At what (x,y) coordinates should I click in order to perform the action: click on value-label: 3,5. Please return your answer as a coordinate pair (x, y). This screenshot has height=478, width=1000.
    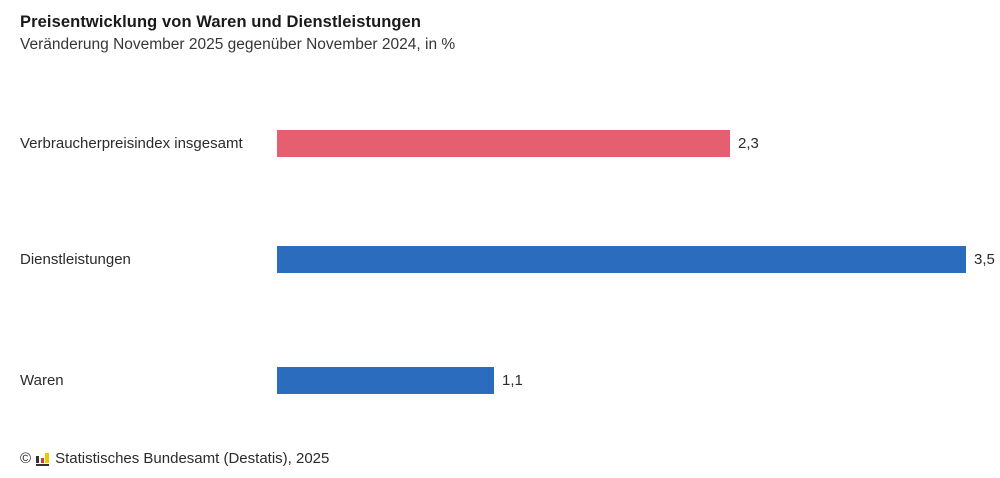
    Looking at the image, I should click on (984, 259).